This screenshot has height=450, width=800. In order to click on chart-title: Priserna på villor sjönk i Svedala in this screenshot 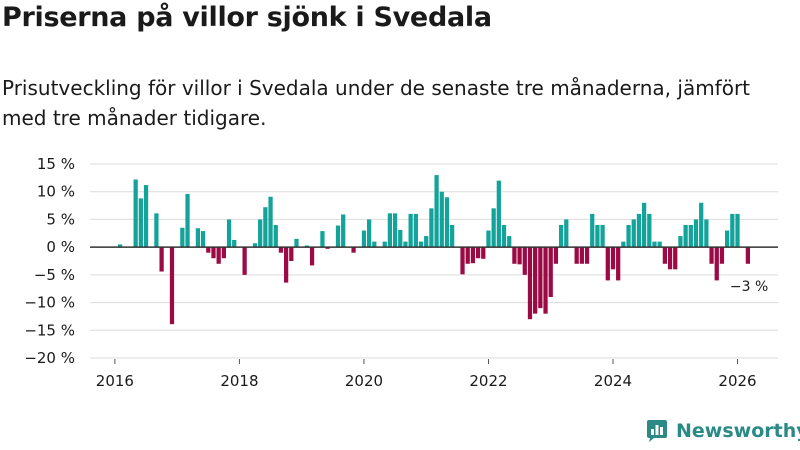, I will do `click(247, 17)`.